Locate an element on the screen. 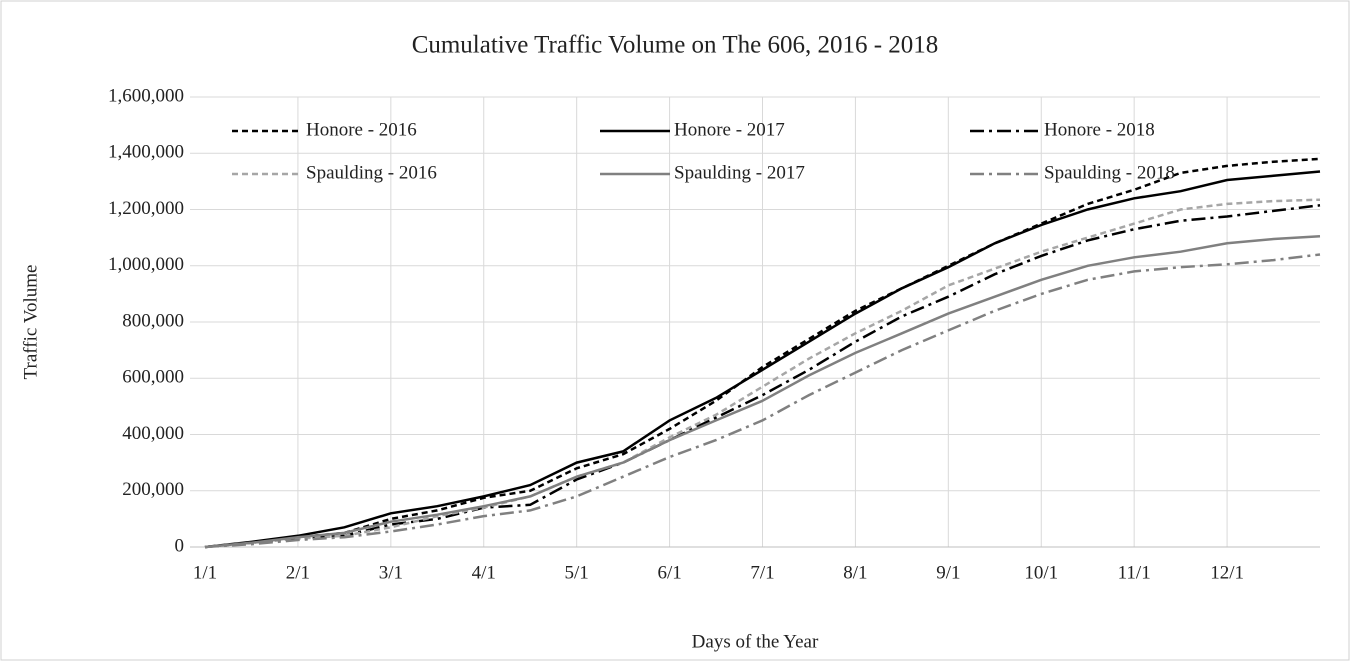  legend-label: Spaulding - 2018 is located at coordinates (1109, 172).